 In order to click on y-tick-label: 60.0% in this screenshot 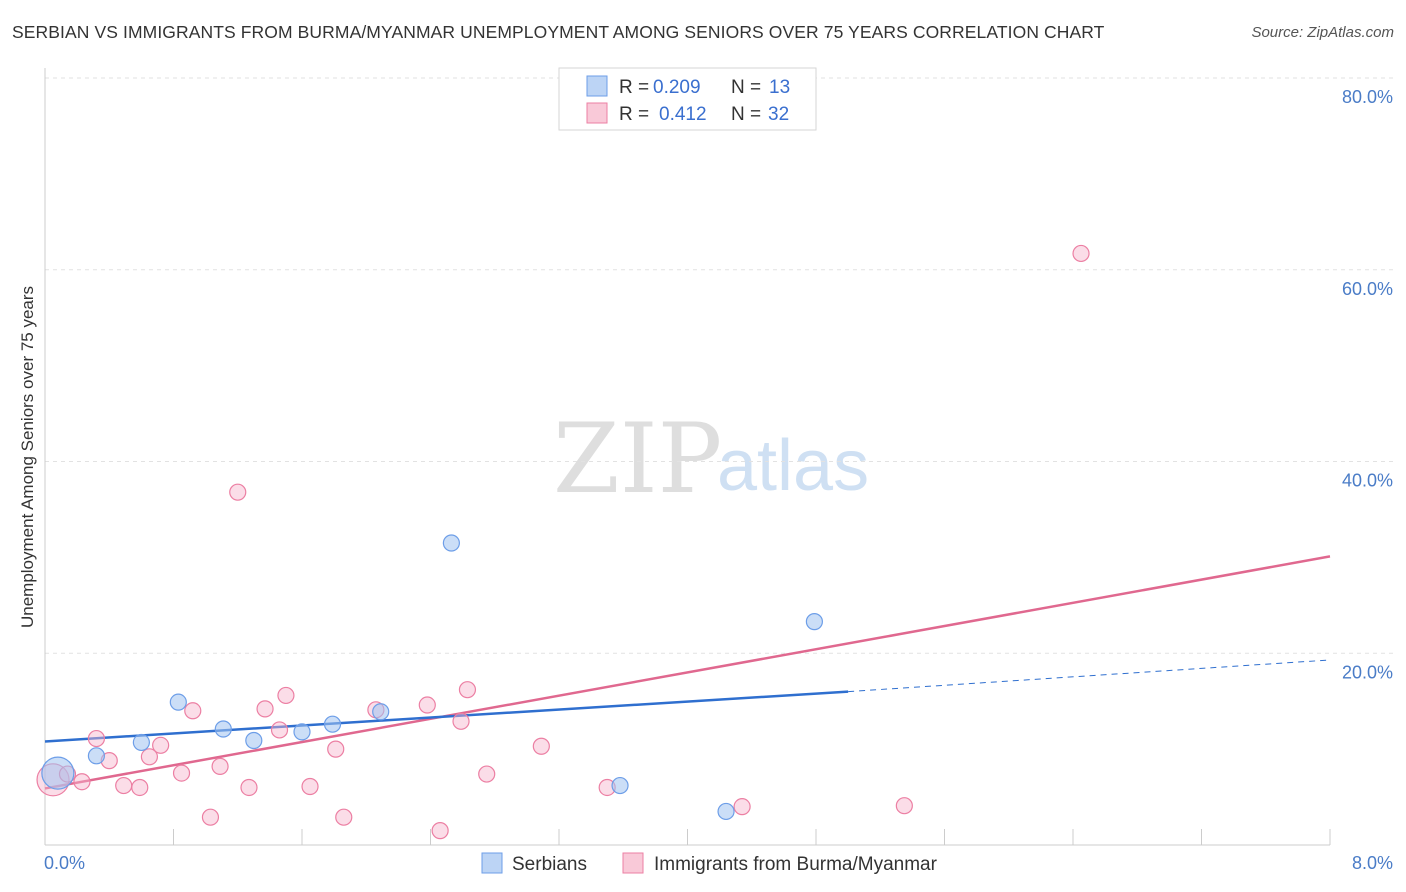, I will do `click(1367, 289)`.